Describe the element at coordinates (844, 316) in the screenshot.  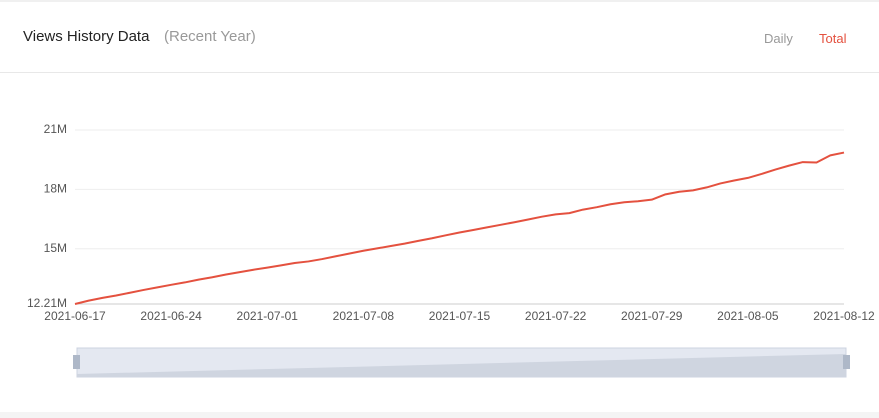
I see `x-tick-label: 2021-08-12` at that location.